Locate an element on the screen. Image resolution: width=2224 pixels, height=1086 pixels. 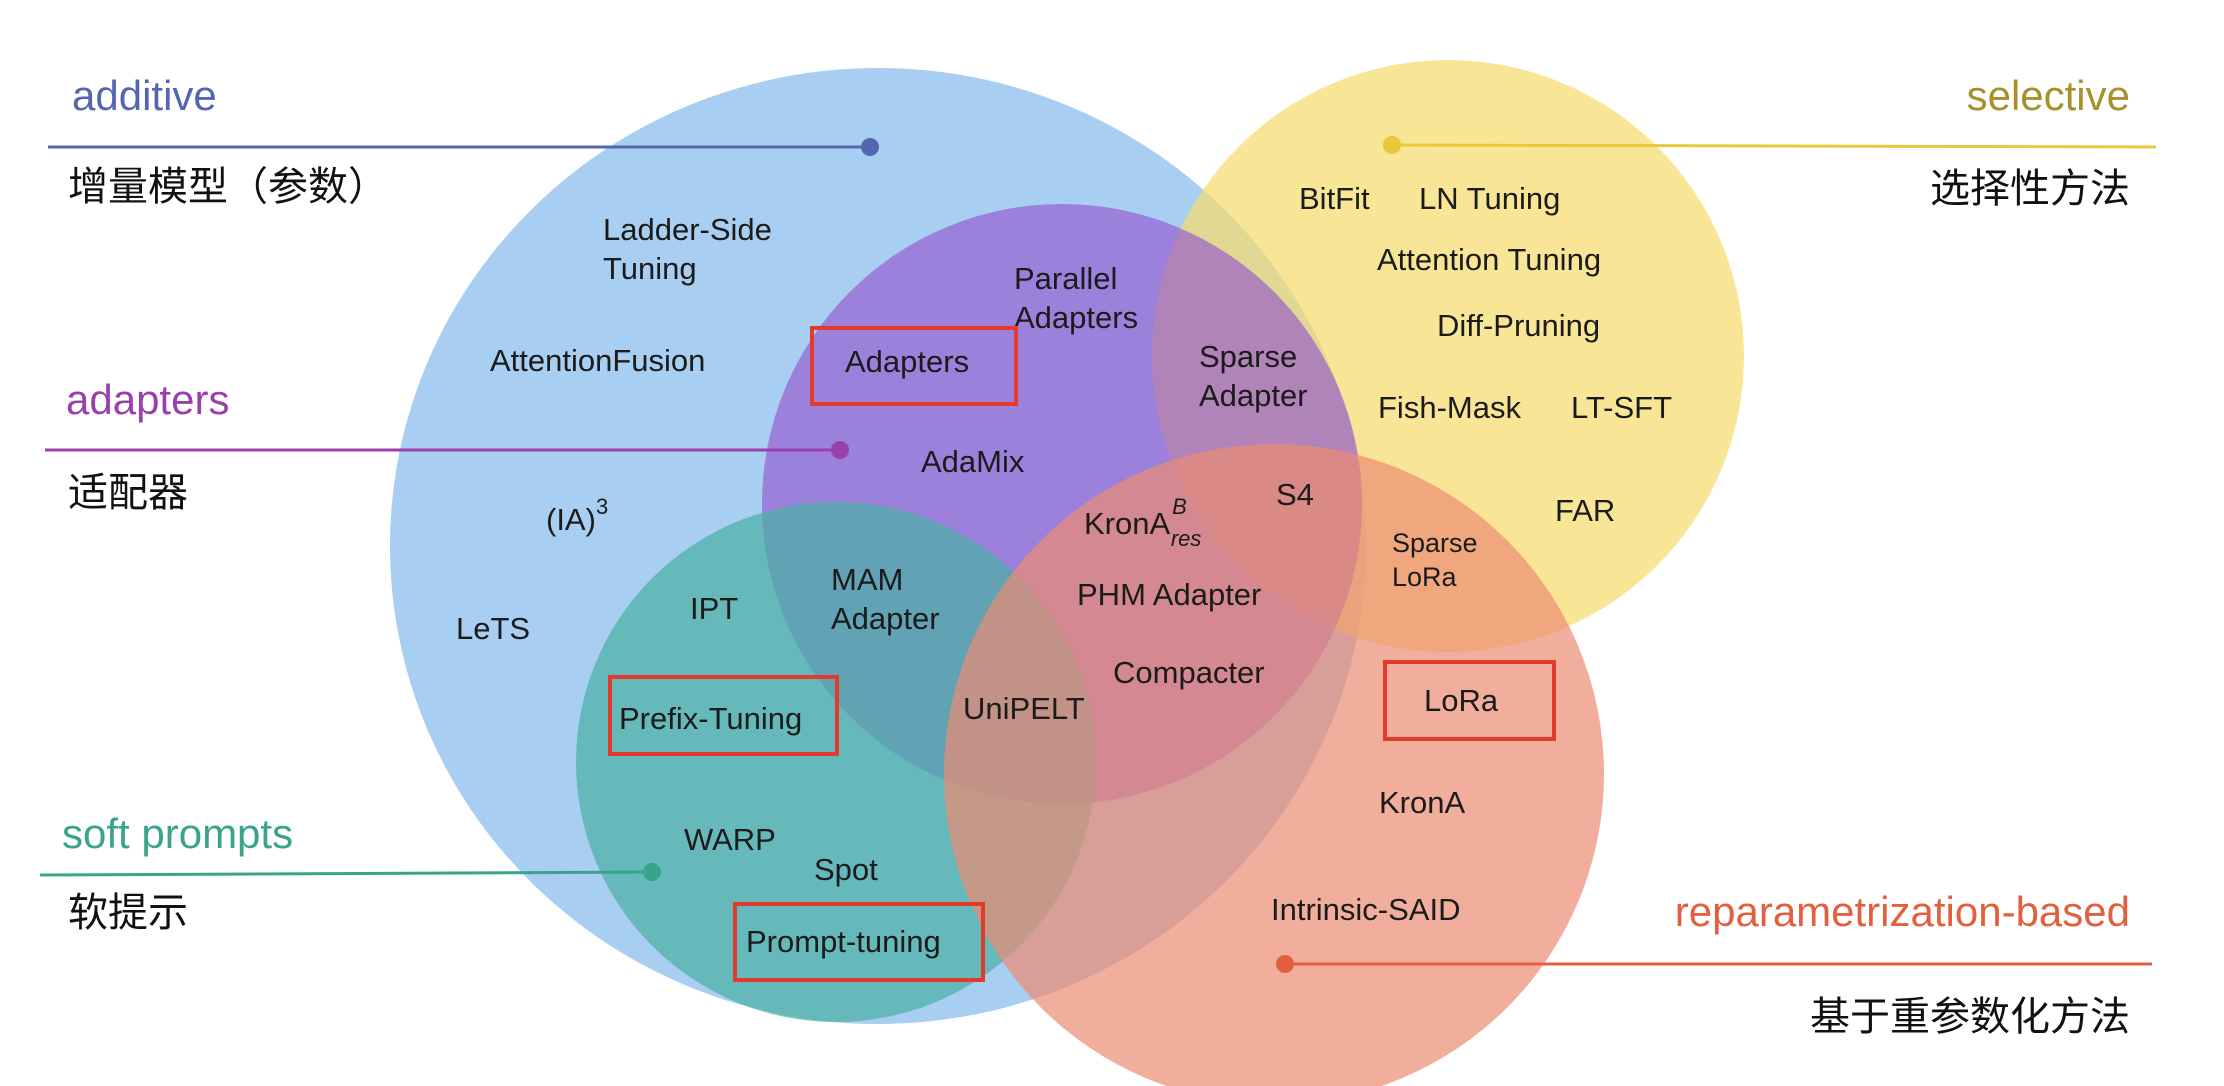
method-attention-tuning: Attention Tuning is located at coordinates (1489, 259).